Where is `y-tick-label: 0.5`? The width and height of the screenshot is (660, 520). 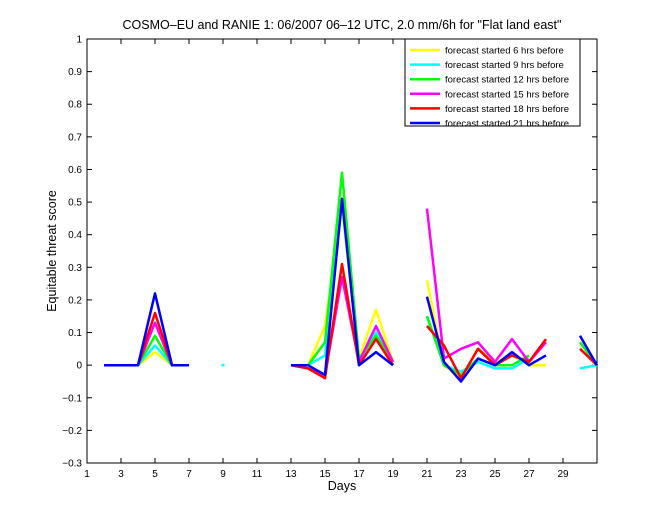
y-tick-label: 0.5 is located at coordinates (75, 203).